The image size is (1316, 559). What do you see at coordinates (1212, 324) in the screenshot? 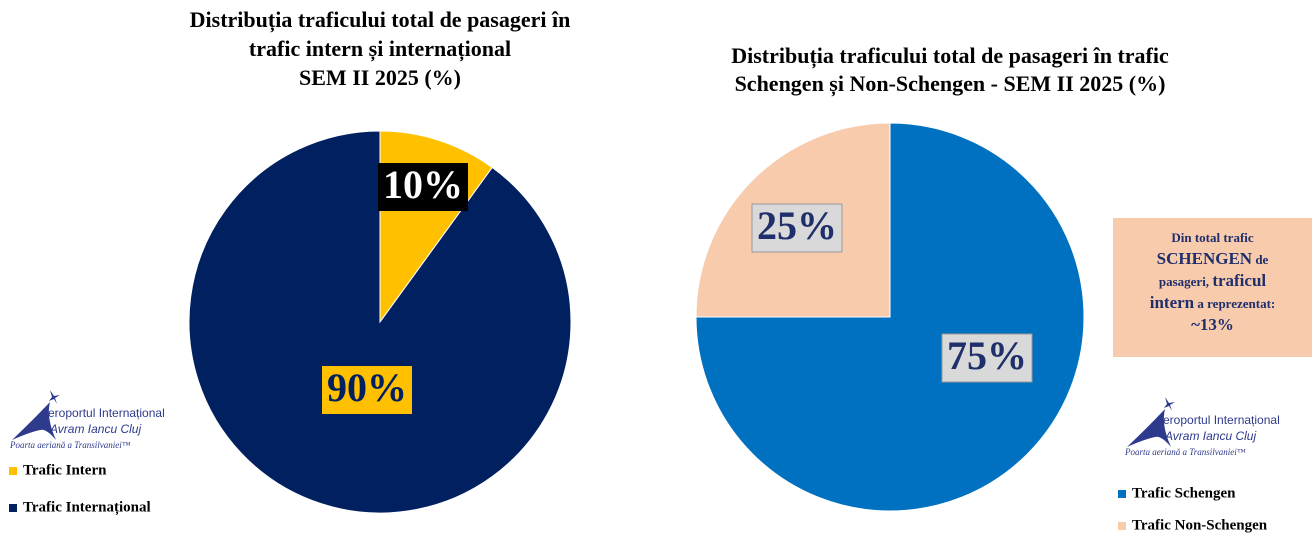
I see `annotation: ~13%` at bounding box center [1212, 324].